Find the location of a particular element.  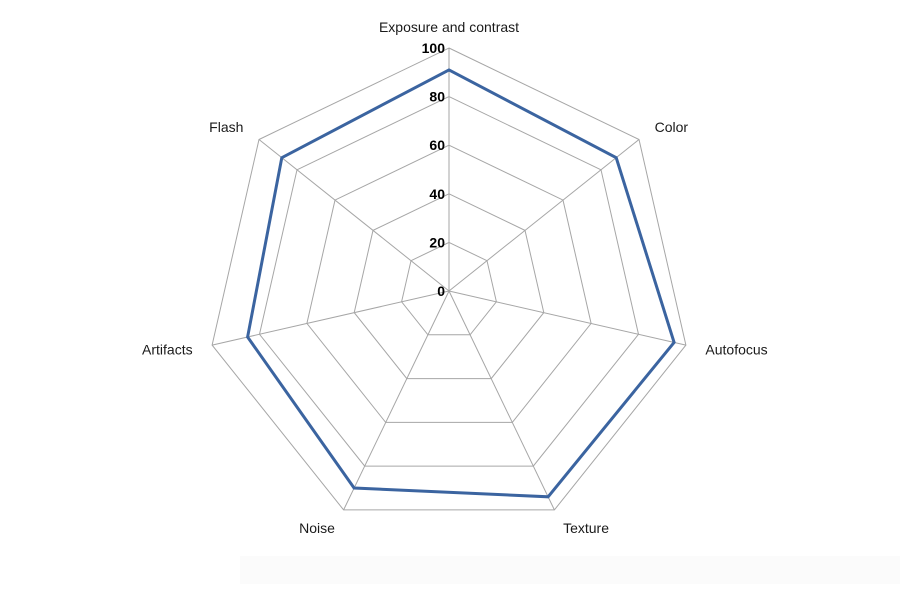

spoke-flash is located at coordinates (354, 215).